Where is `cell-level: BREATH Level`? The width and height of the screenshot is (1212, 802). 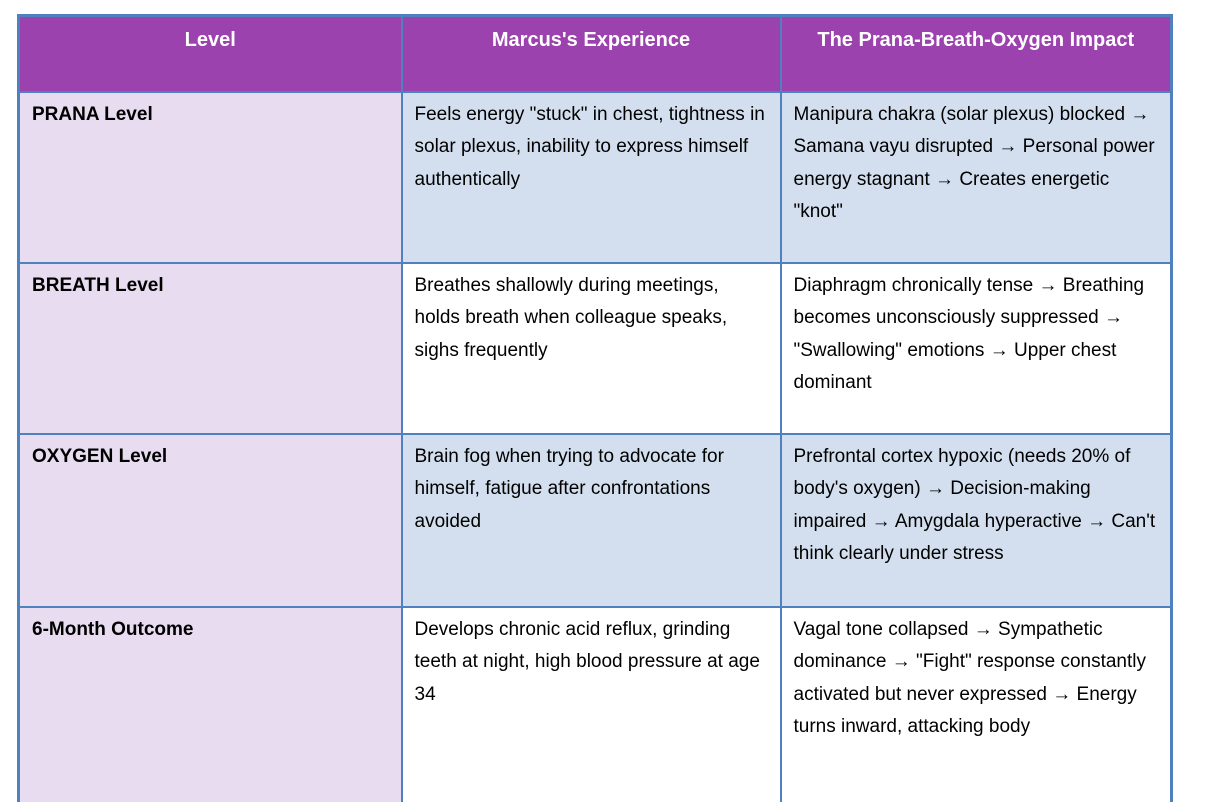
cell-level: BREATH Level is located at coordinates (210, 348).